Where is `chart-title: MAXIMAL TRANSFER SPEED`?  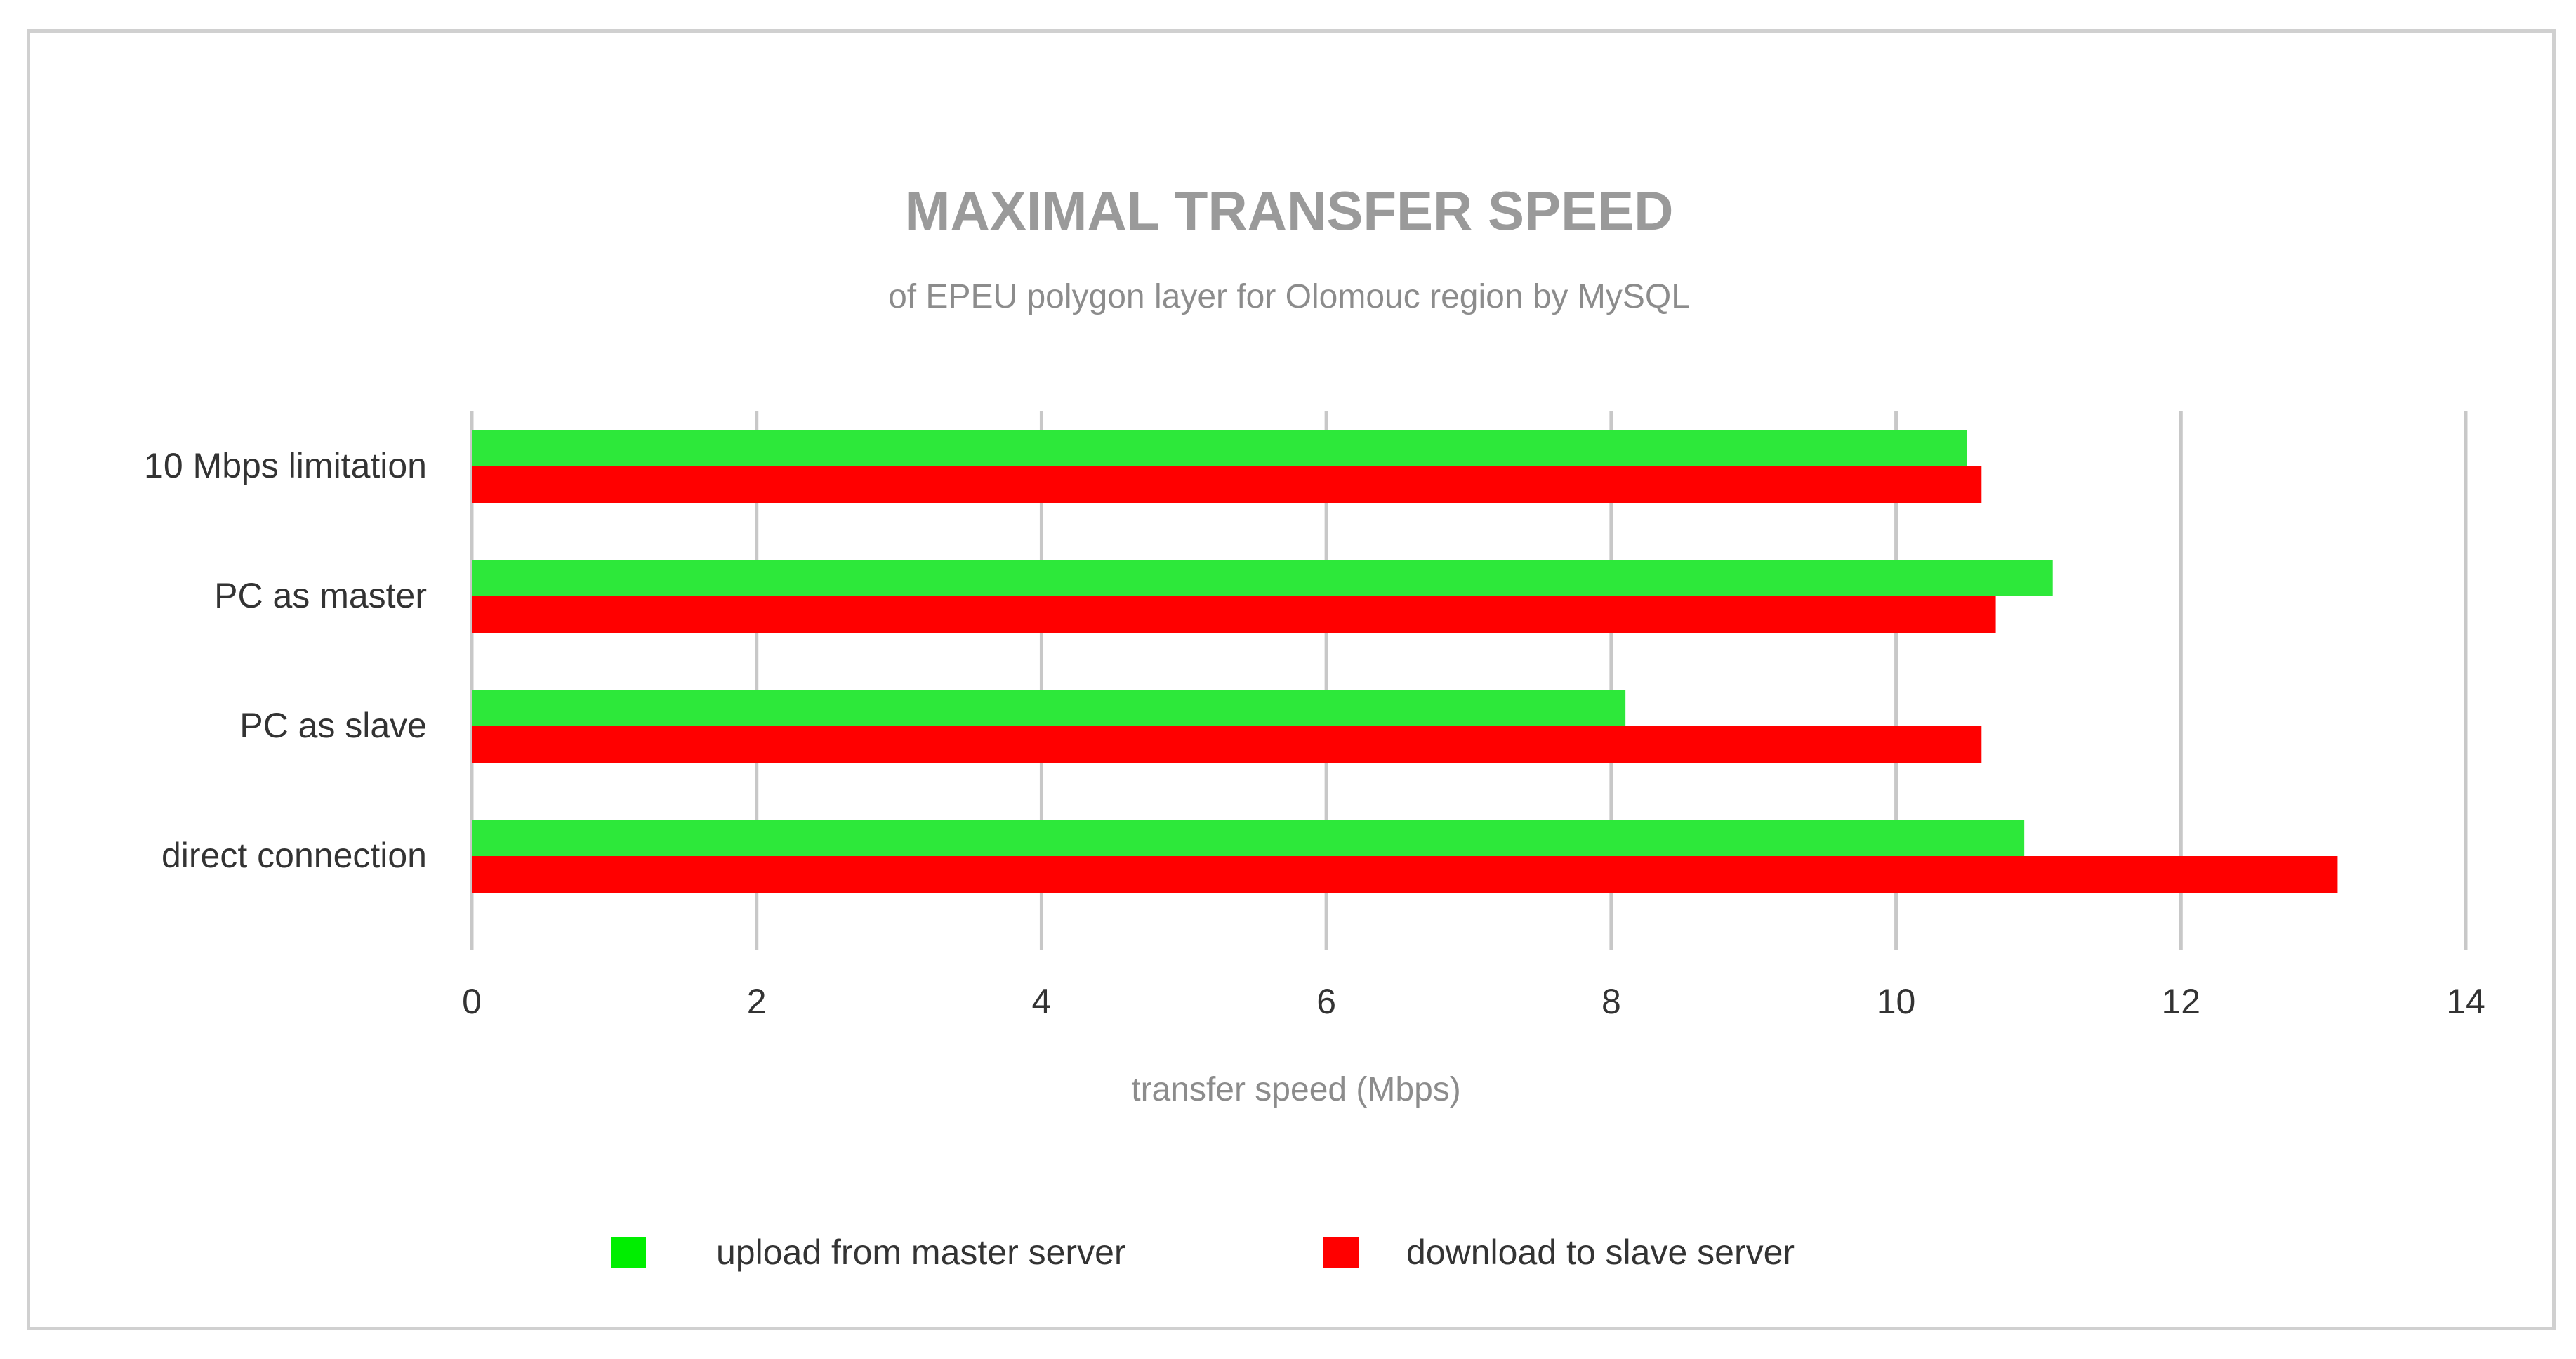 chart-title: MAXIMAL TRANSFER SPEED is located at coordinates (1289, 211).